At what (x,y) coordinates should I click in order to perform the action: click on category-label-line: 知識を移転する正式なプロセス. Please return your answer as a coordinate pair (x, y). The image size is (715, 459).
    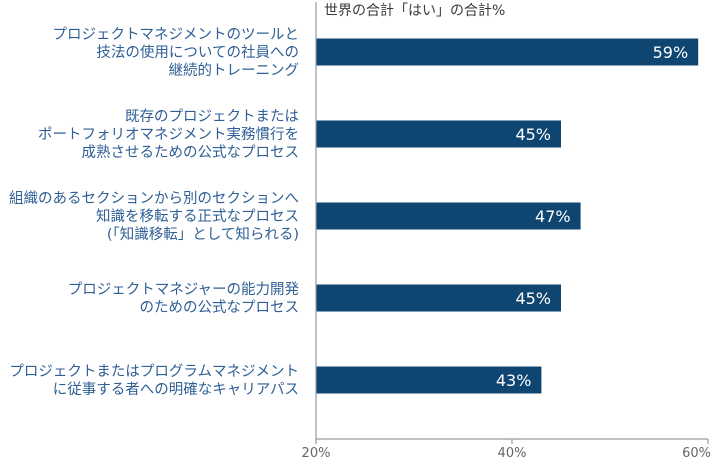
    Looking at the image, I should click on (197, 216).